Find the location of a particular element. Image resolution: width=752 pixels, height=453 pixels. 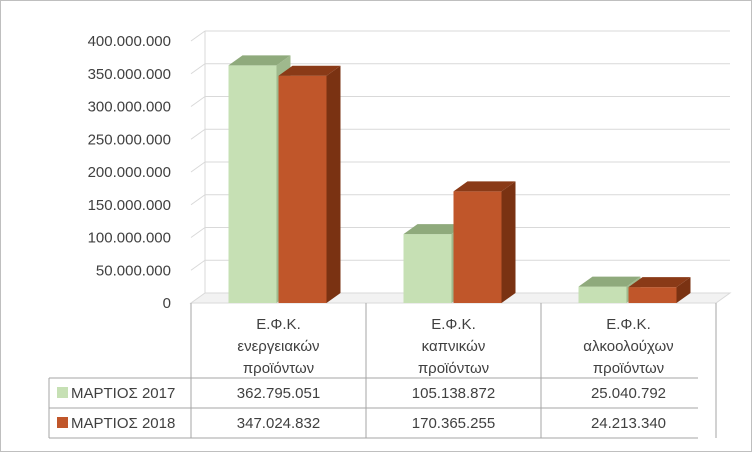

y-tick-label: 150.000.000 is located at coordinates (129, 205).